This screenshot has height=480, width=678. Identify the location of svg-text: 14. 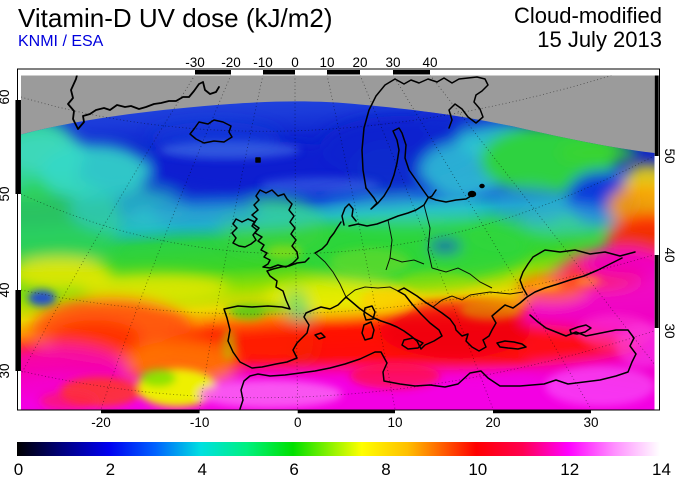
(661, 469).